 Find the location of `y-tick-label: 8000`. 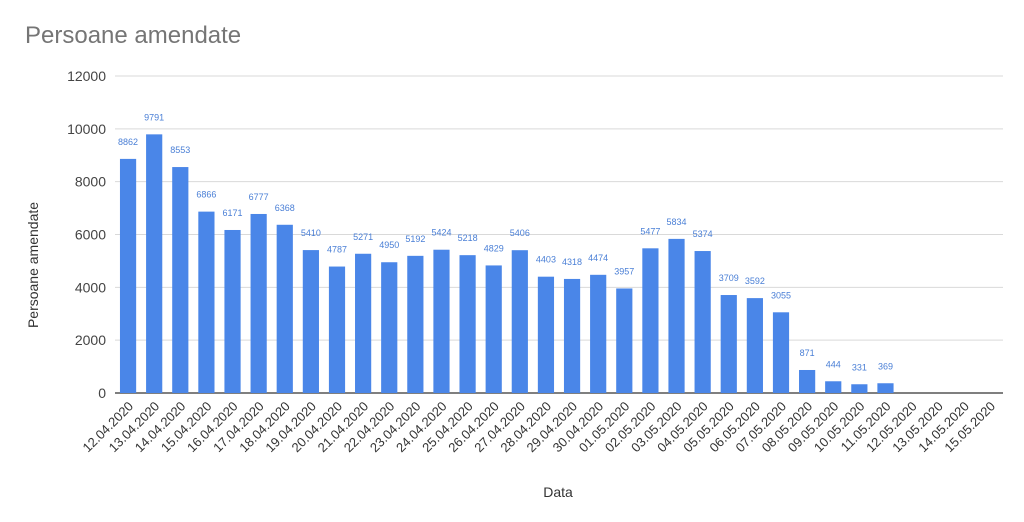

y-tick-label: 8000 is located at coordinates (90, 182).